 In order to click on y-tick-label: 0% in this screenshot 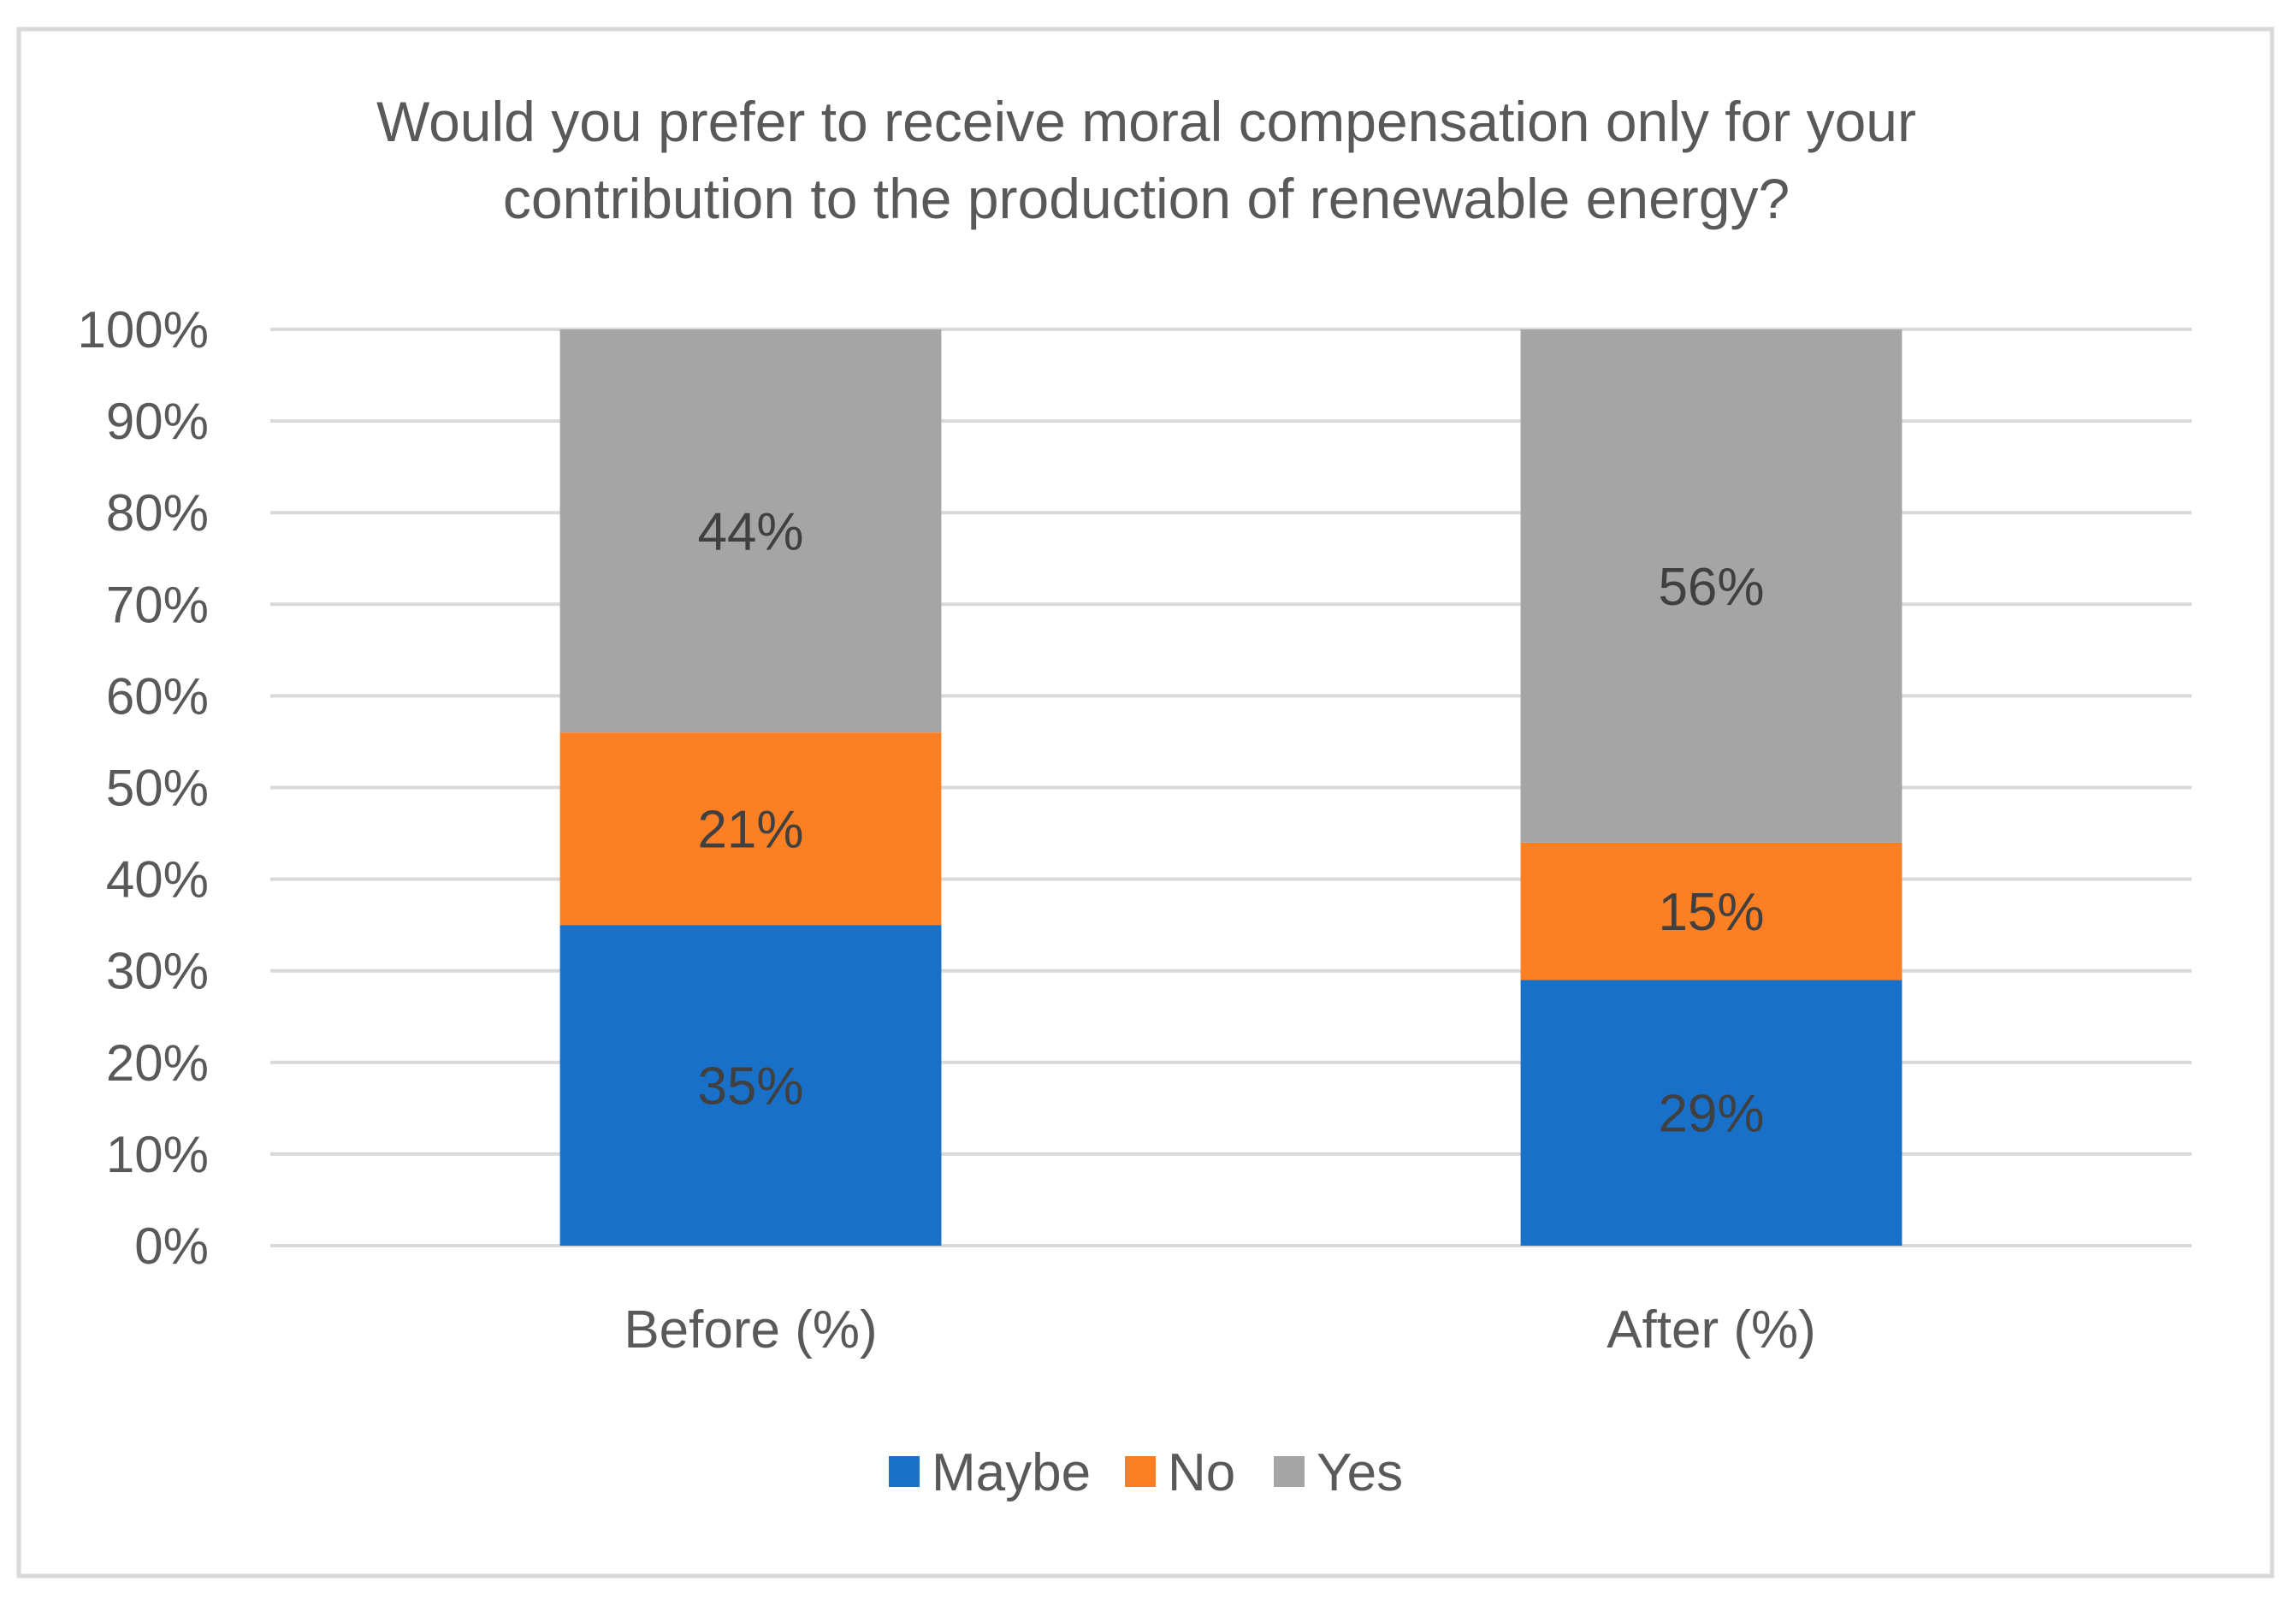, I will do `click(172, 1246)`.